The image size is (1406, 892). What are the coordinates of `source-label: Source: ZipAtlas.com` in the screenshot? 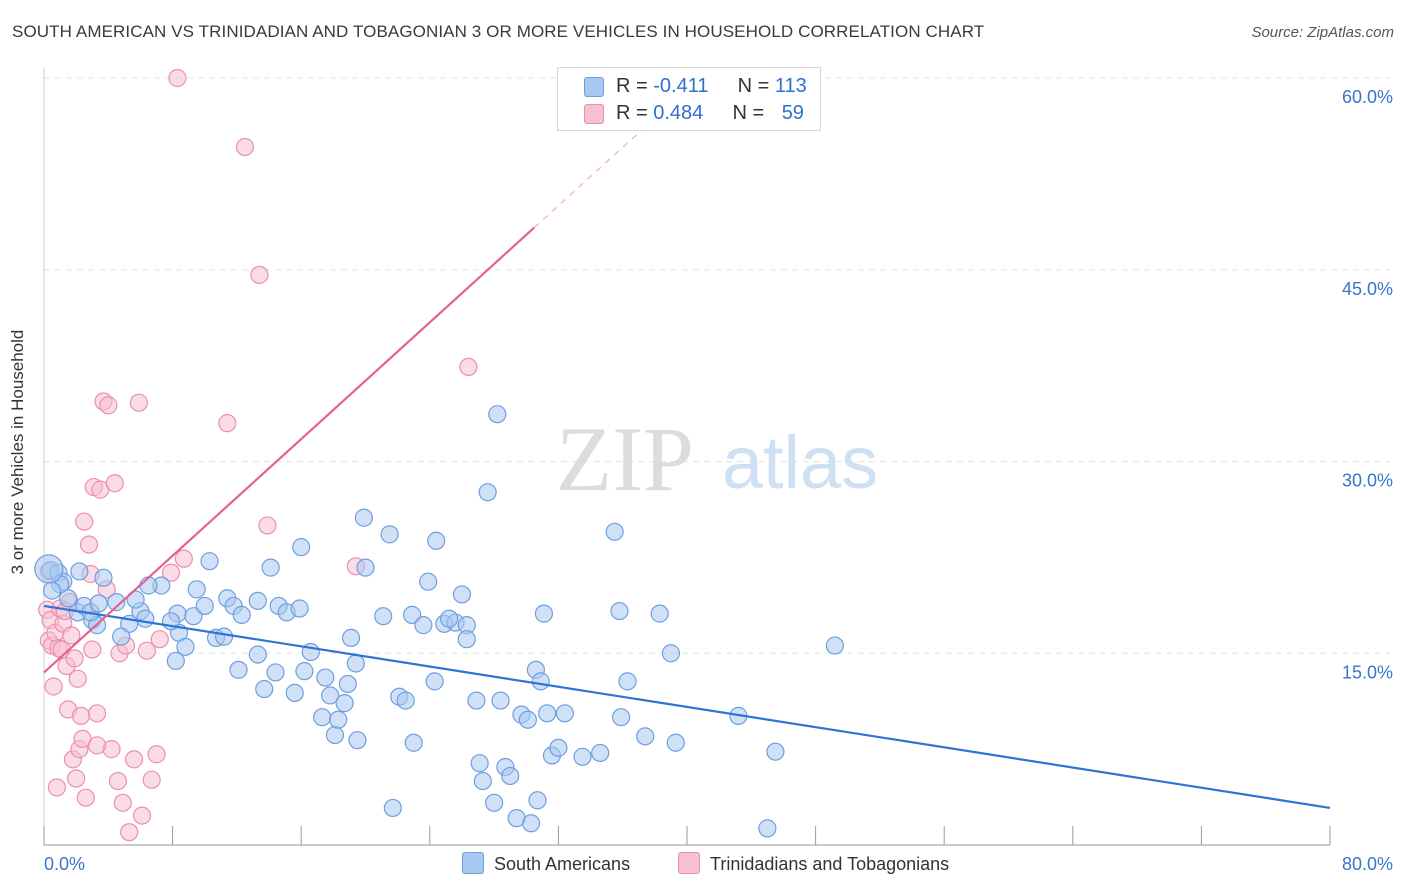 It's located at (1322, 32).